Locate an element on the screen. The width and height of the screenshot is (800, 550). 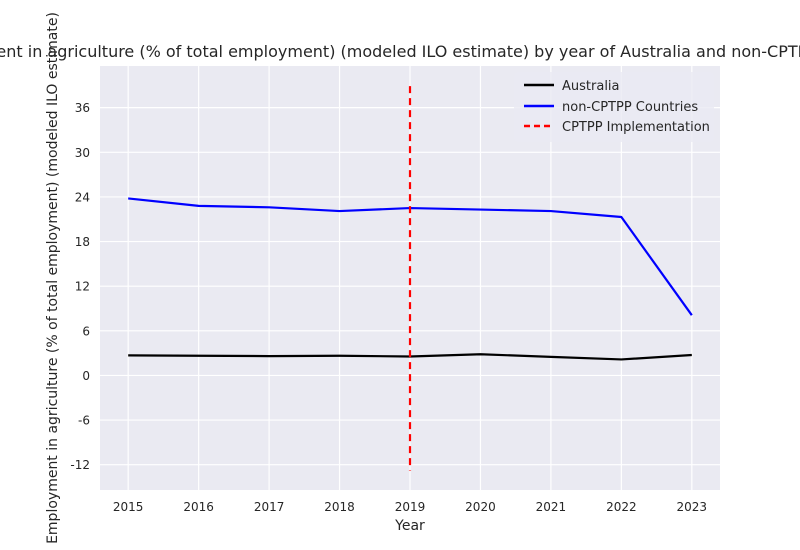
y-tick-label: 30 is located at coordinates (82, 153).